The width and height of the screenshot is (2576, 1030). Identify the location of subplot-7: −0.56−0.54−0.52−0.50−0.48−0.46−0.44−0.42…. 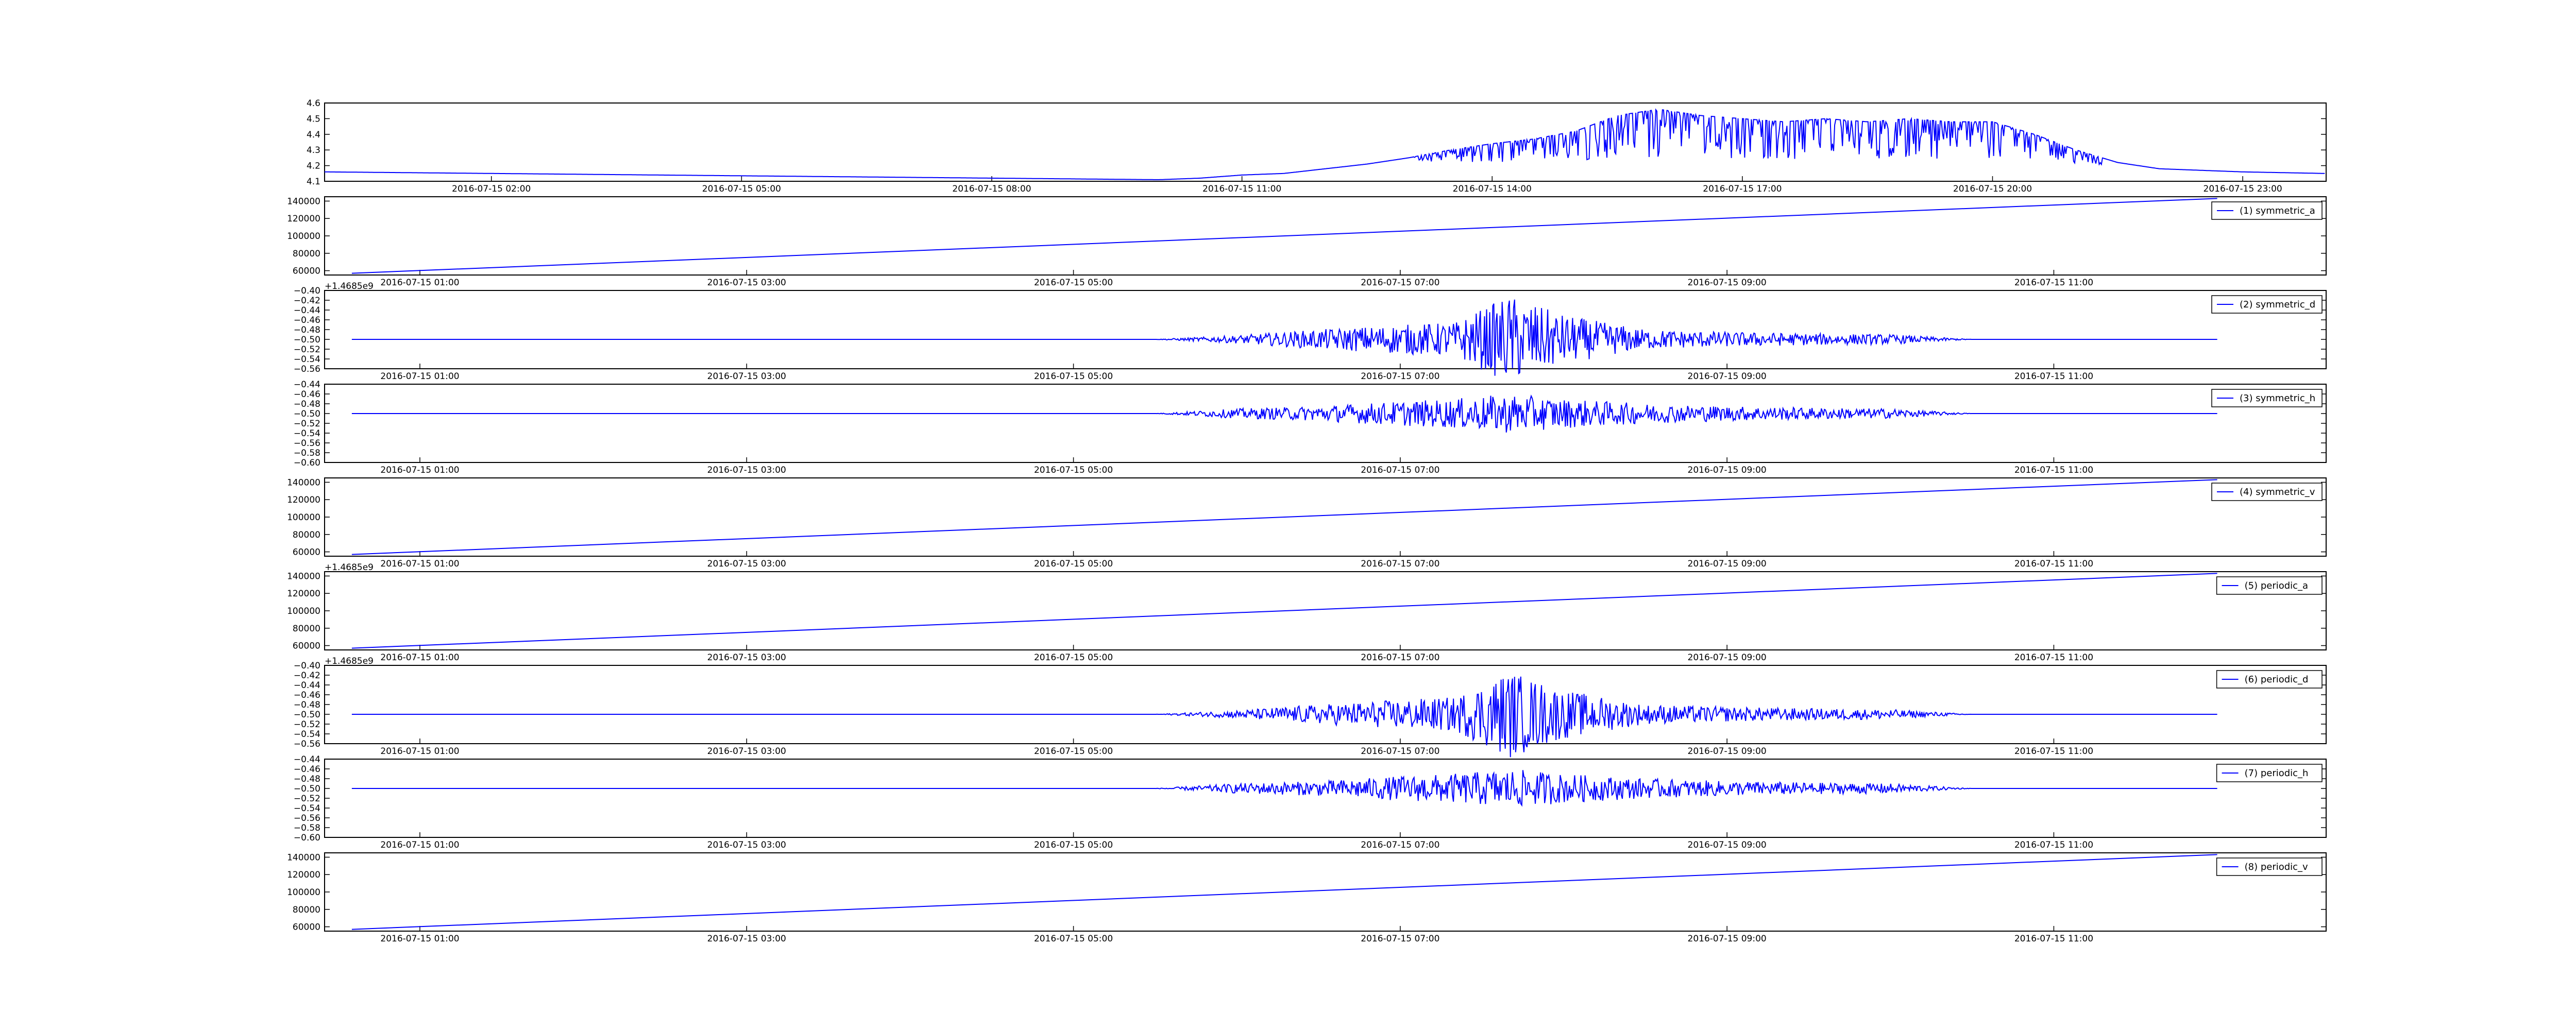
(1310, 709).